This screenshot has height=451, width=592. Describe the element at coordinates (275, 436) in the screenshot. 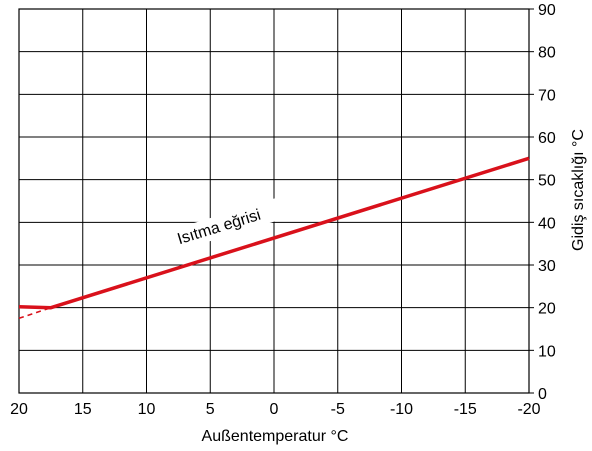

I see `x-axis-label: Außentemperatur °C` at that location.